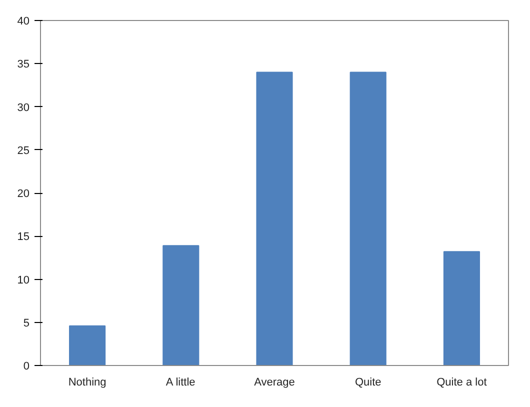 This screenshot has width=530, height=407. I want to click on y-tick-label: 15, so click(23, 237).